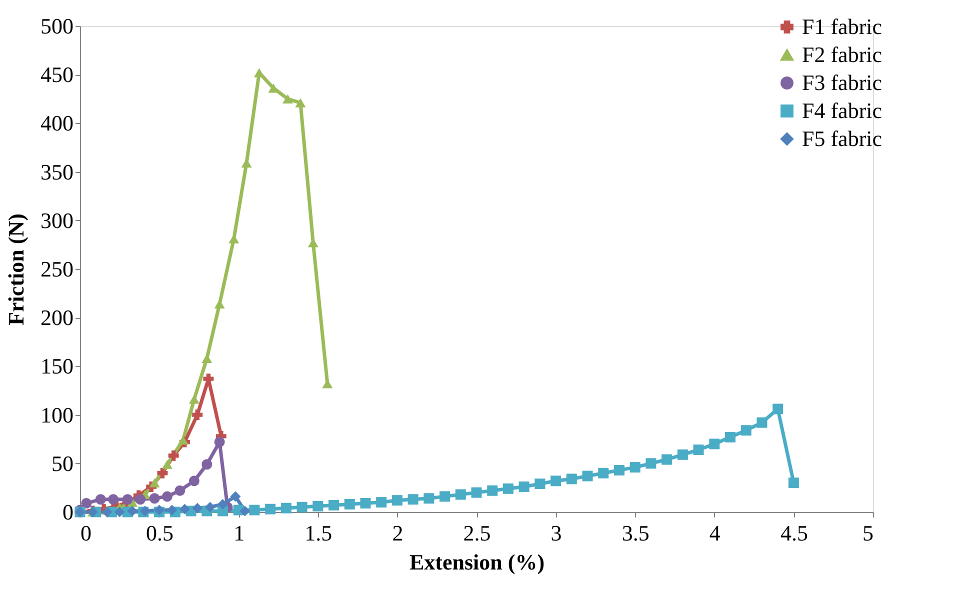  Describe the element at coordinates (57, 366) in the screenshot. I see `y-tick-label: 150` at that location.